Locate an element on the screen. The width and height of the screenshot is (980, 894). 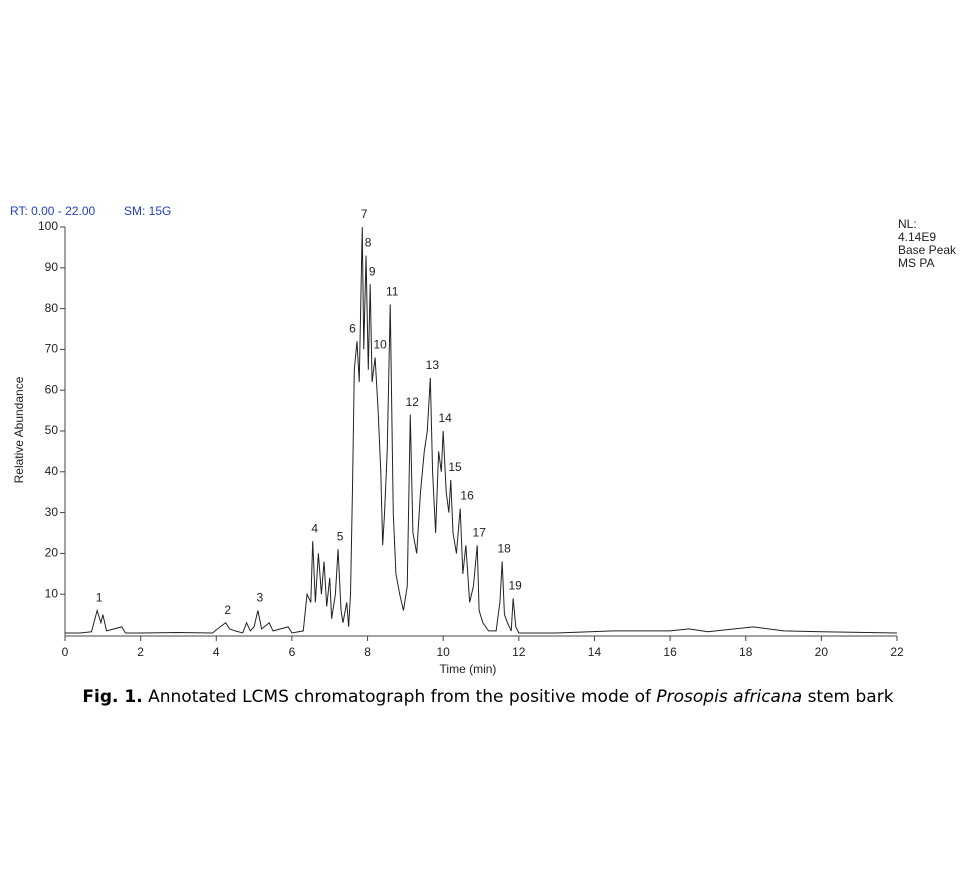
info-line: Base Peak is located at coordinates (927, 250).